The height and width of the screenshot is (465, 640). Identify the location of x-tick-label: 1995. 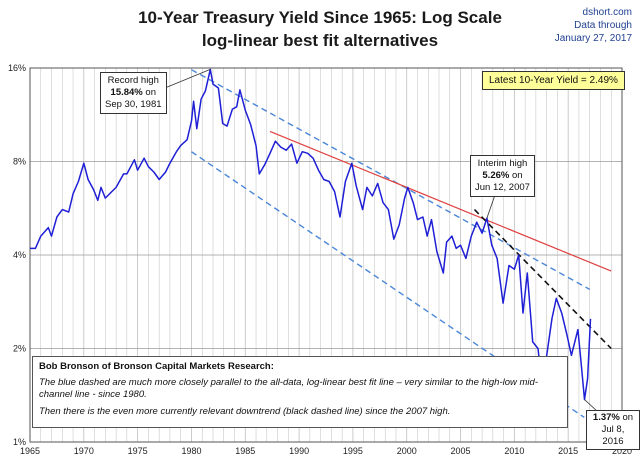
(353, 451).